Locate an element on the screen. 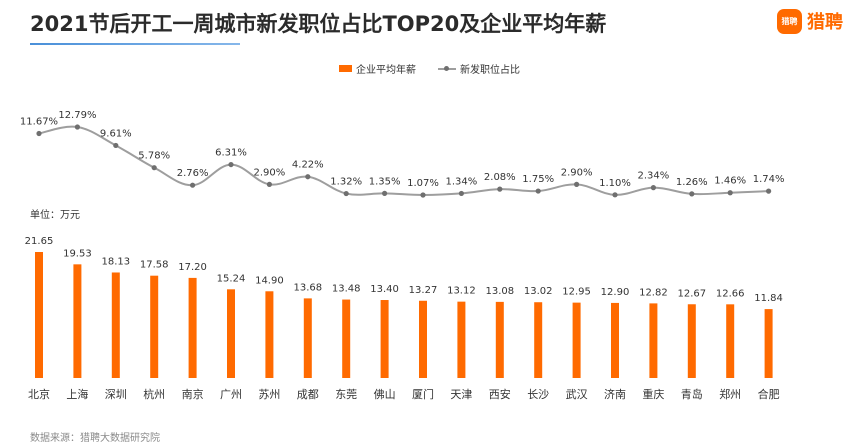 The width and height of the screenshot is (859, 446). bar-value-label: 17.20 is located at coordinates (192, 267).